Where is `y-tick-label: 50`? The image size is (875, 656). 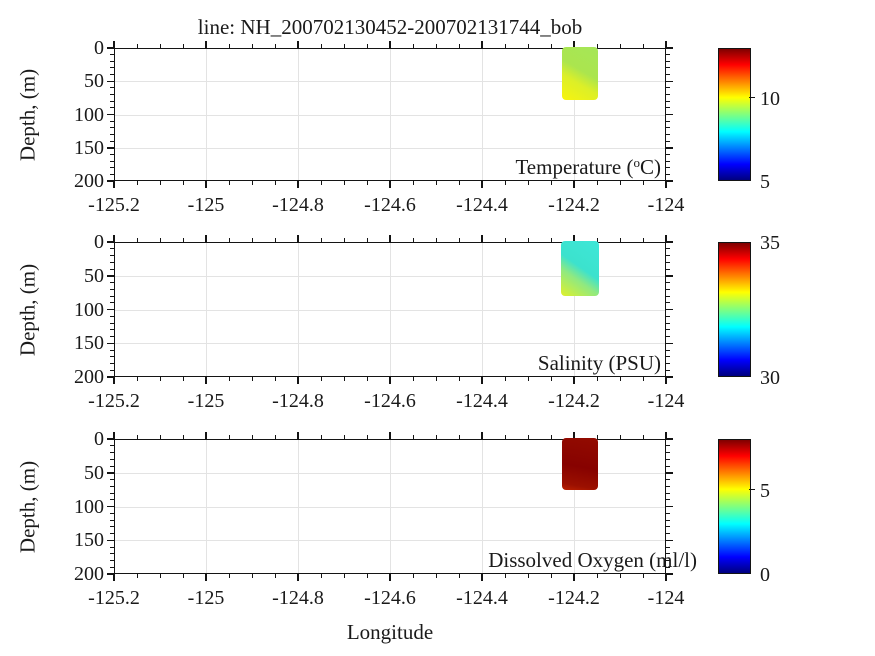 y-tick-label: 50 is located at coordinates (94, 275).